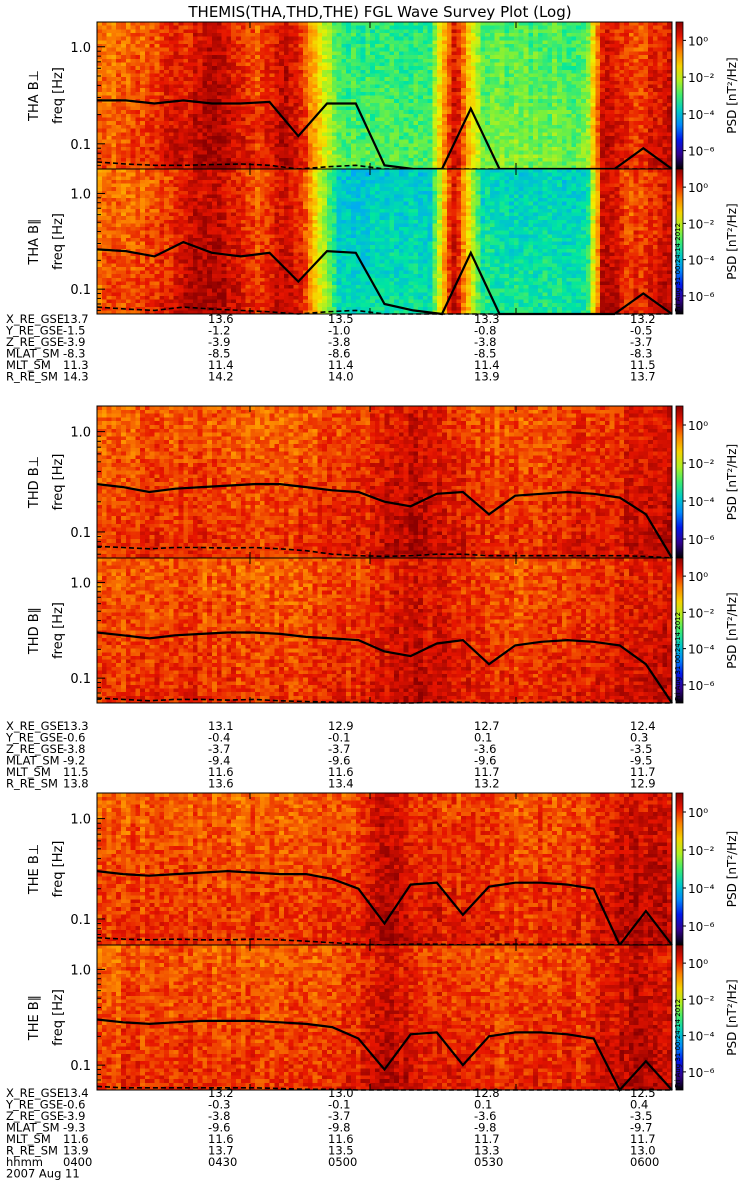 The image size is (750, 1200). Describe the element at coordinates (221, 772) in the screenshot. I see `ephemeris-value: 11.6` at that location.